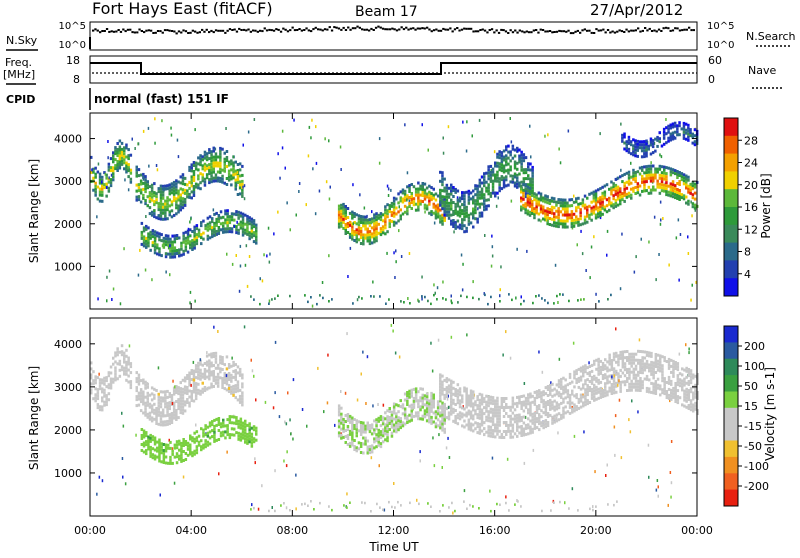 Image resolution: width=800 pixels, height=558 pixels. Describe the element at coordinates (68, 139) in the screenshot. I see `power-y-tick-label: 4000` at that location.